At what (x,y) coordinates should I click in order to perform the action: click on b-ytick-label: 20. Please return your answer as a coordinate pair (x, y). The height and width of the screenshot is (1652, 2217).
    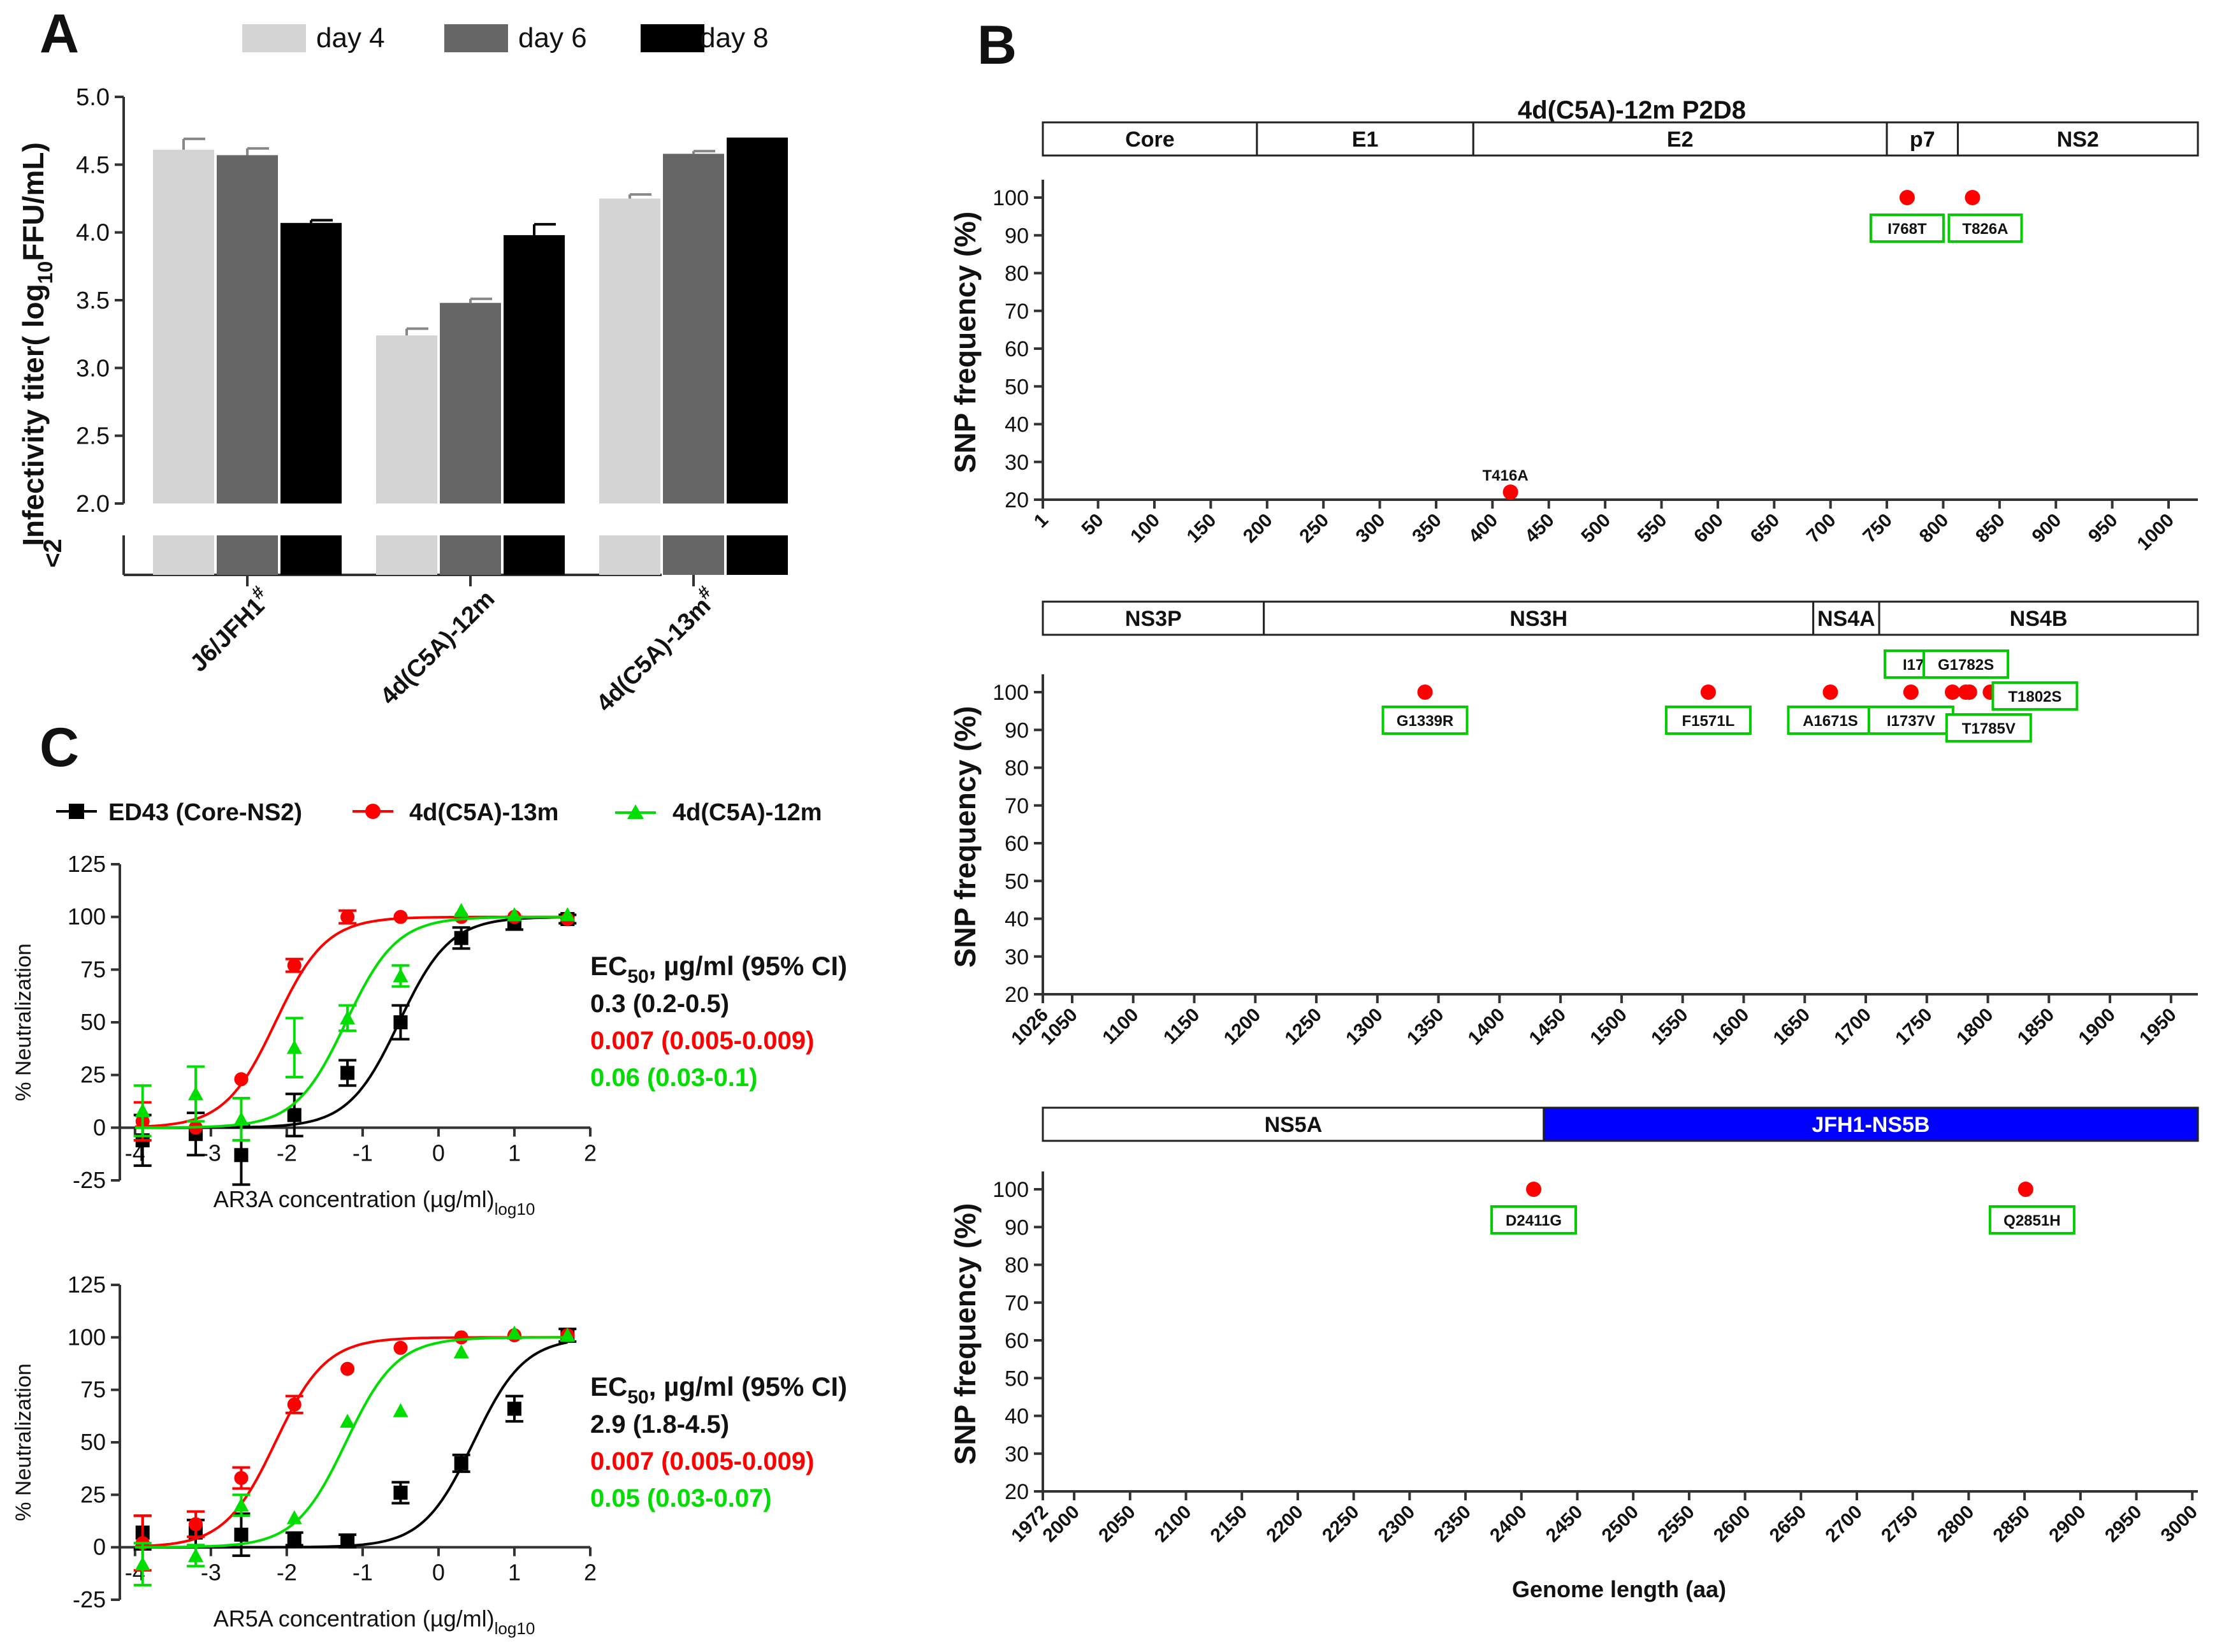
    Looking at the image, I should click on (1017, 995).